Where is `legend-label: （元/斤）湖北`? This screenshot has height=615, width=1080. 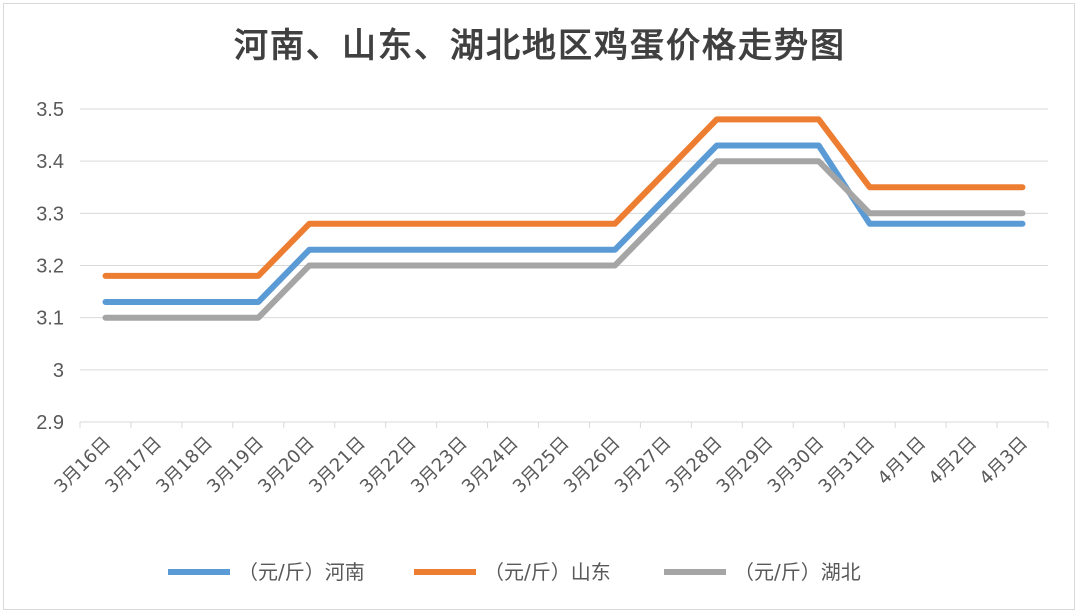 legend-label: （元/斤）湖北 is located at coordinates (797, 572).